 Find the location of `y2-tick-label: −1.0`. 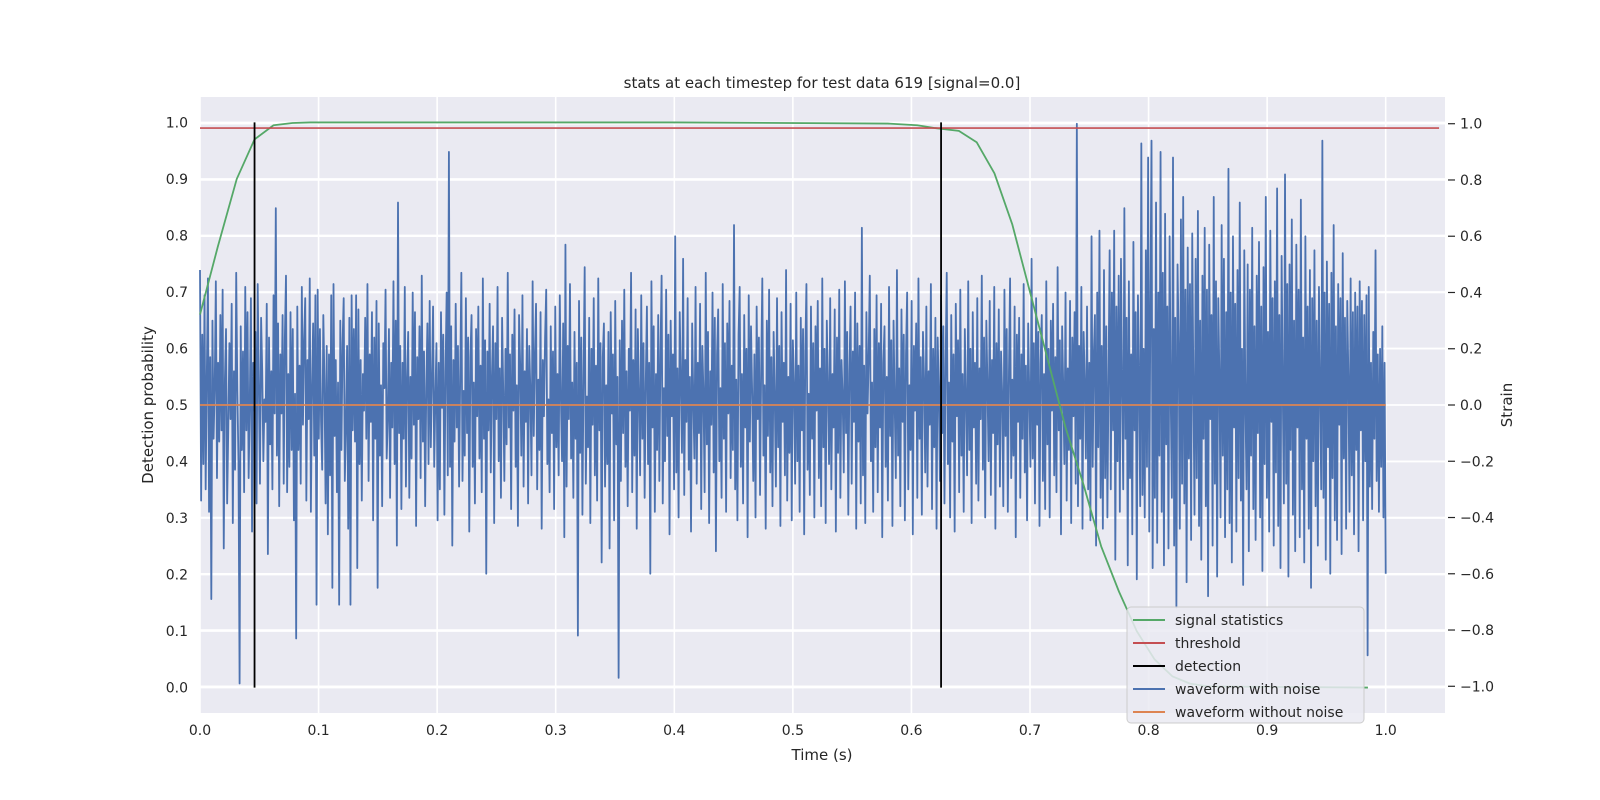

y2-tick-label: −1.0 is located at coordinates (1477, 687).